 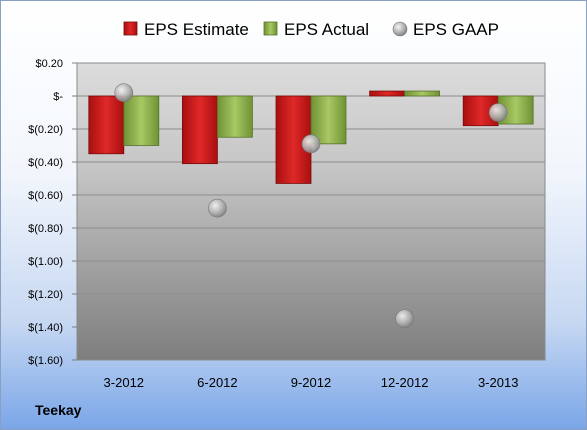 What do you see at coordinates (456, 29) in the screenshot?
I see `legend-label: EPS GAAP` at bounding box center [456, 29].